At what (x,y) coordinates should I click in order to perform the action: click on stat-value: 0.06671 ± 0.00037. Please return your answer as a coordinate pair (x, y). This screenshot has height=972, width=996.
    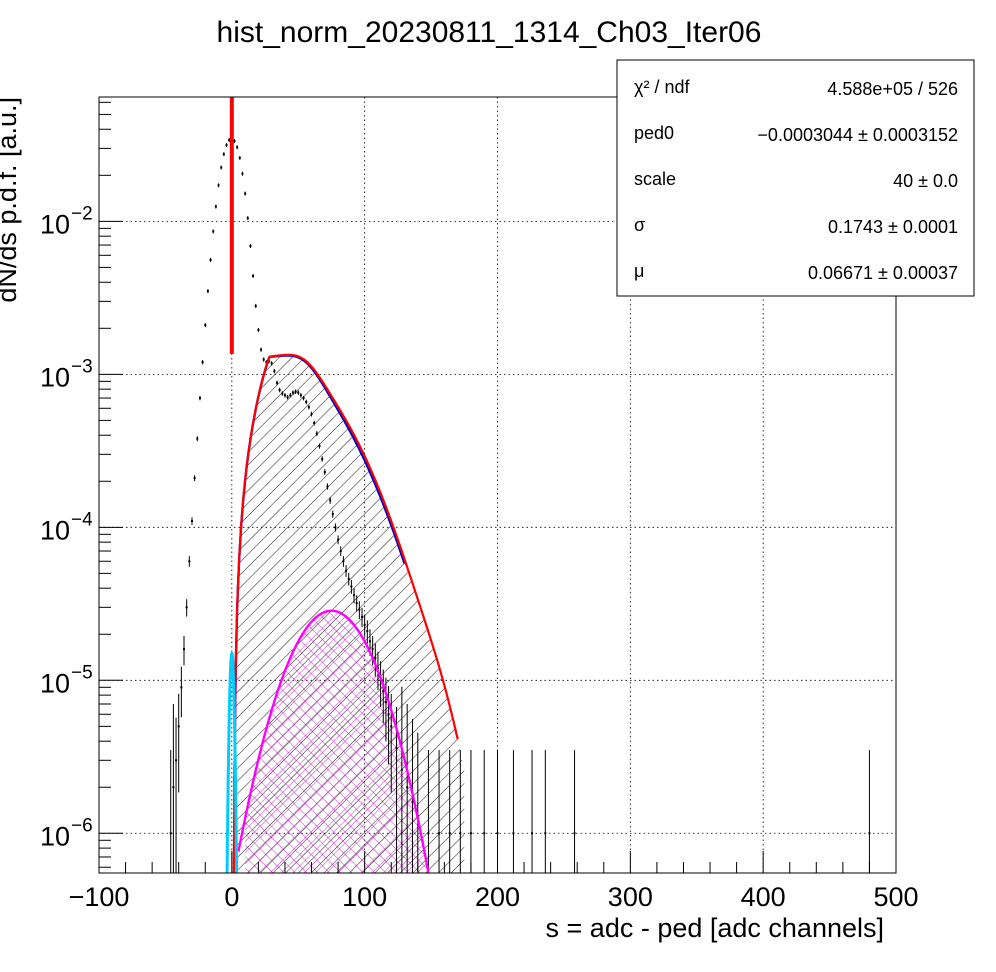
    Looking at the image, I should click on (883, 273).